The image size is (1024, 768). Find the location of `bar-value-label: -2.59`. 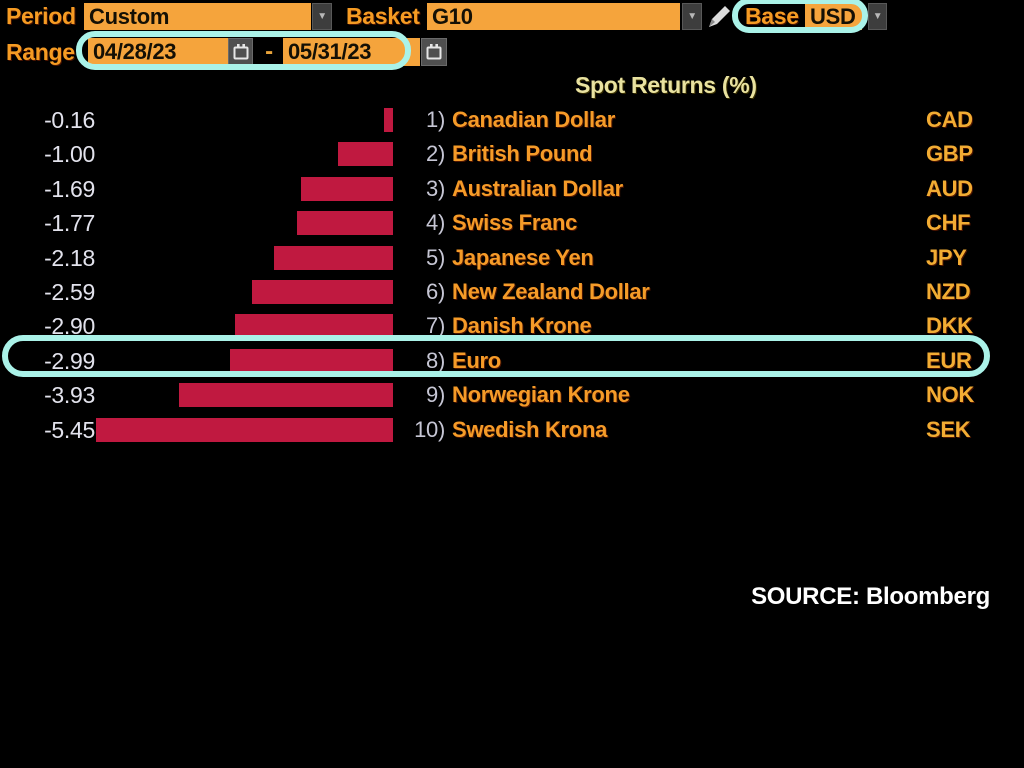

bar-value-label: -2.59 is located at coordinates (69, 292).